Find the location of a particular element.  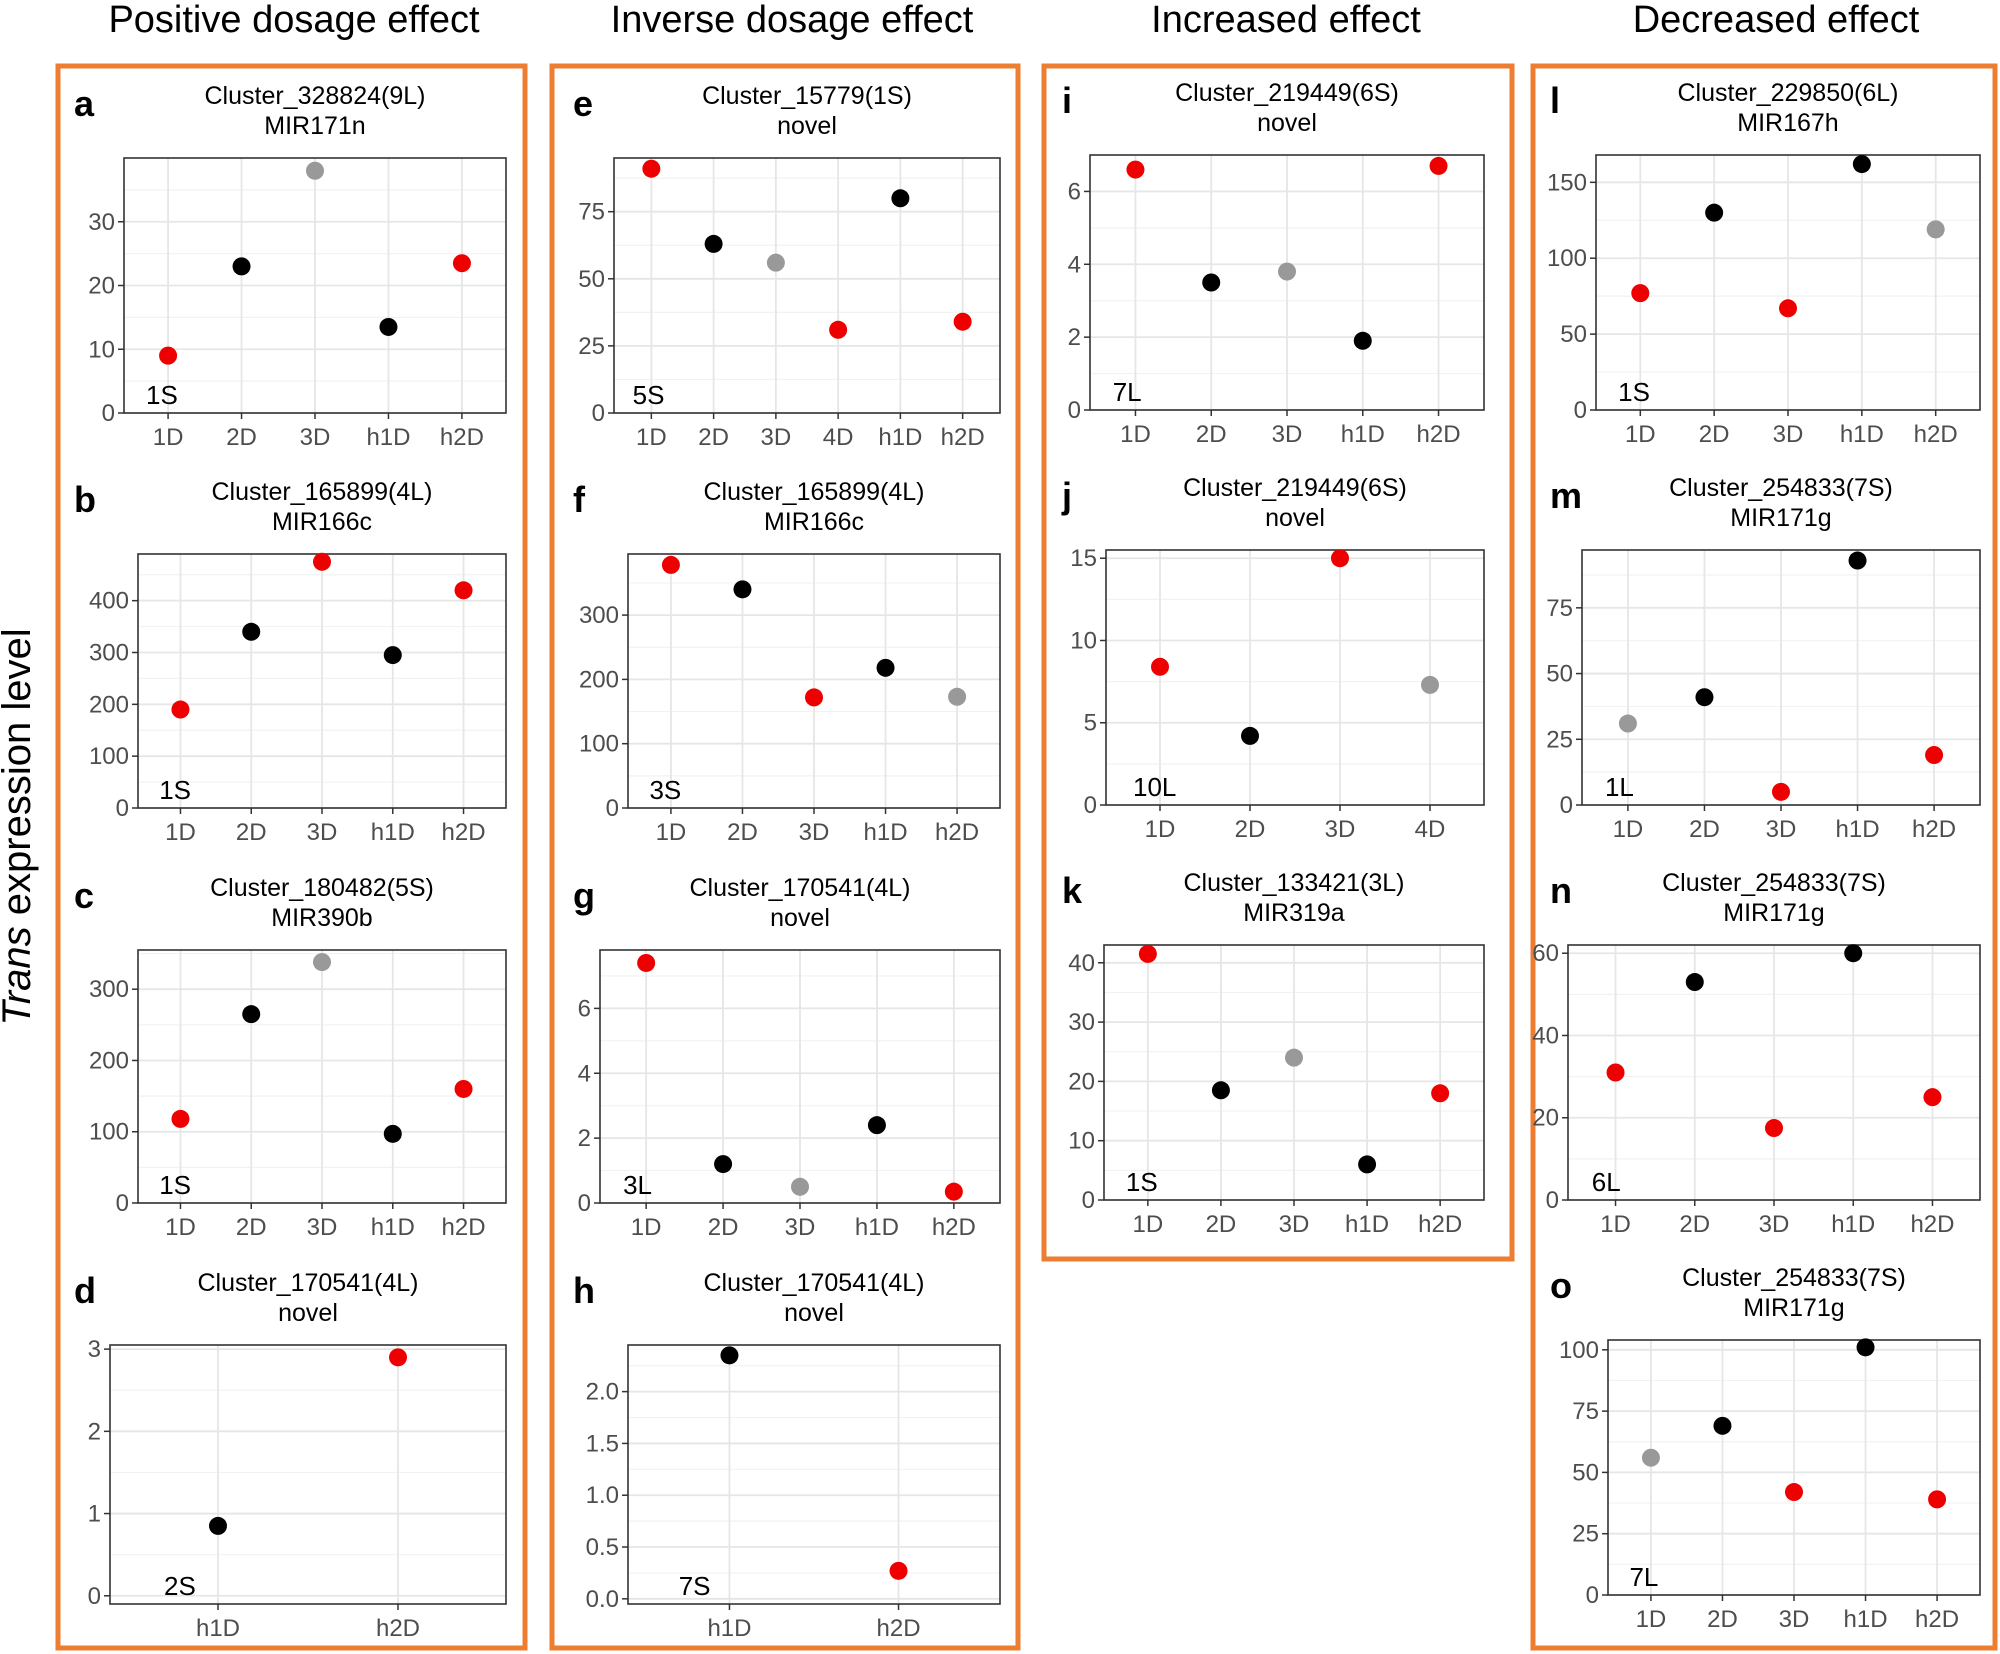

panel-j-point-2D is located at coordinates (1250, 735).